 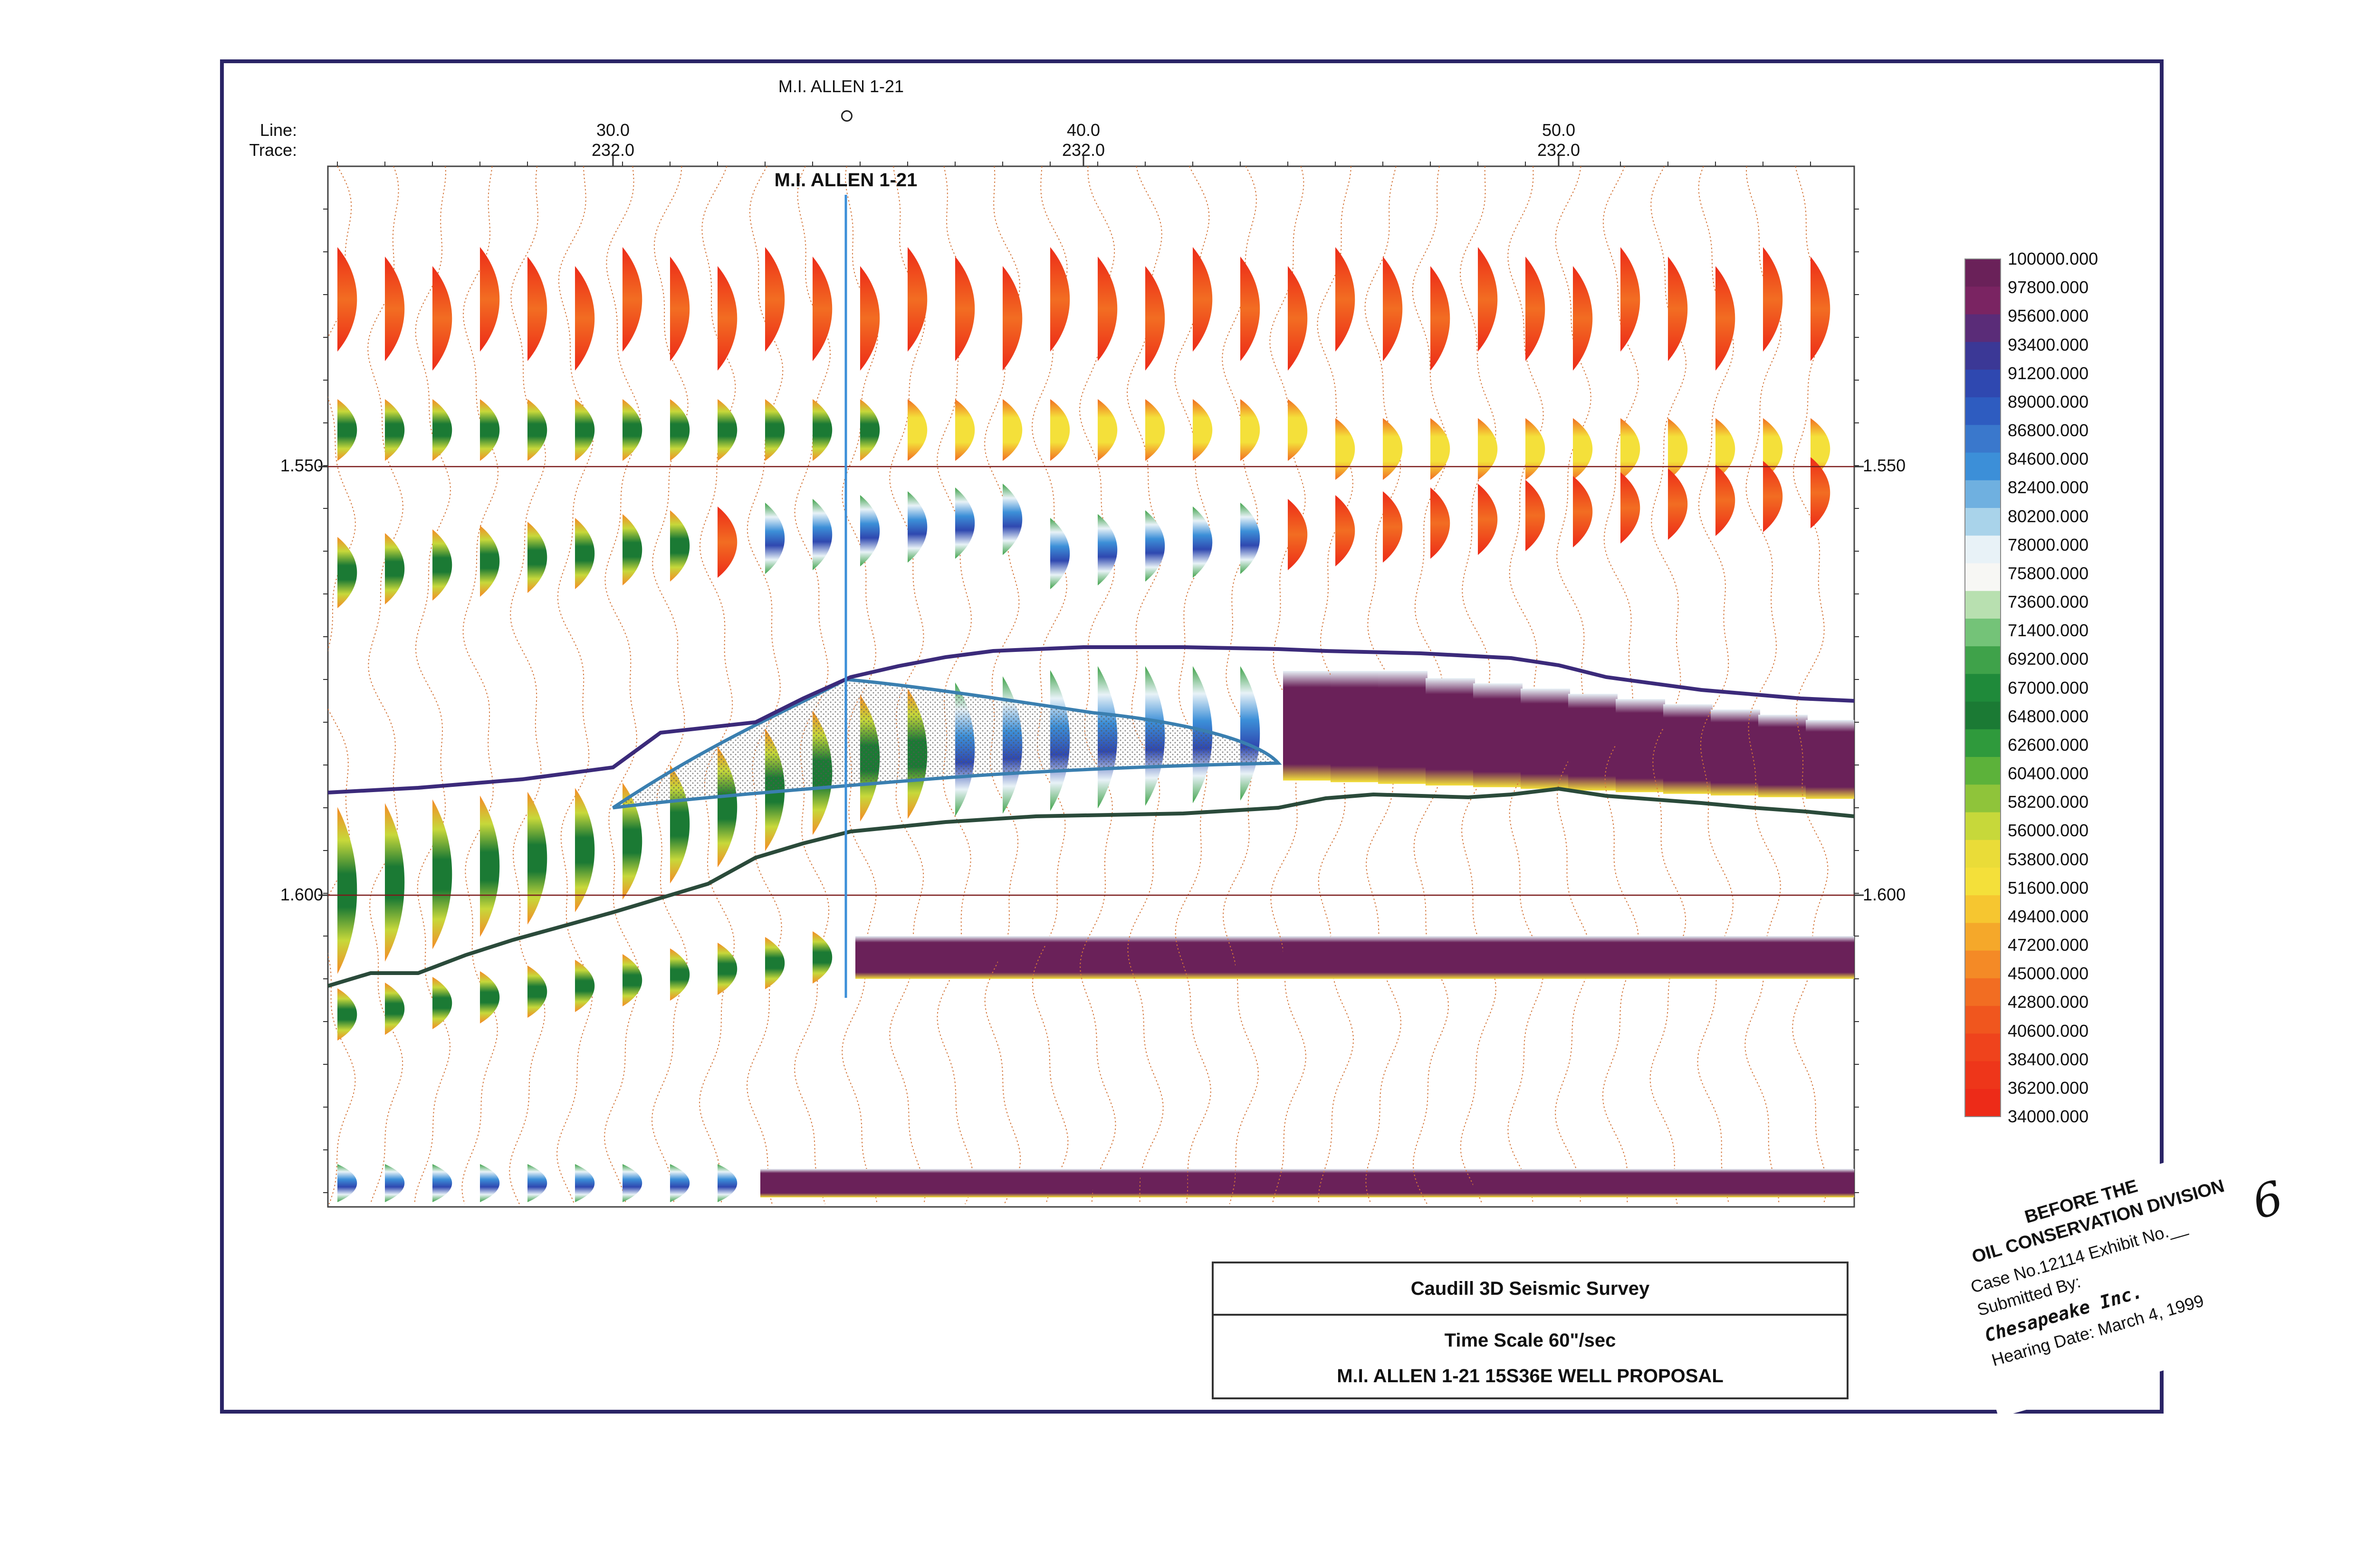 I want to click on colorbar-label: 42800.000, so click(x=2048, y=1002).